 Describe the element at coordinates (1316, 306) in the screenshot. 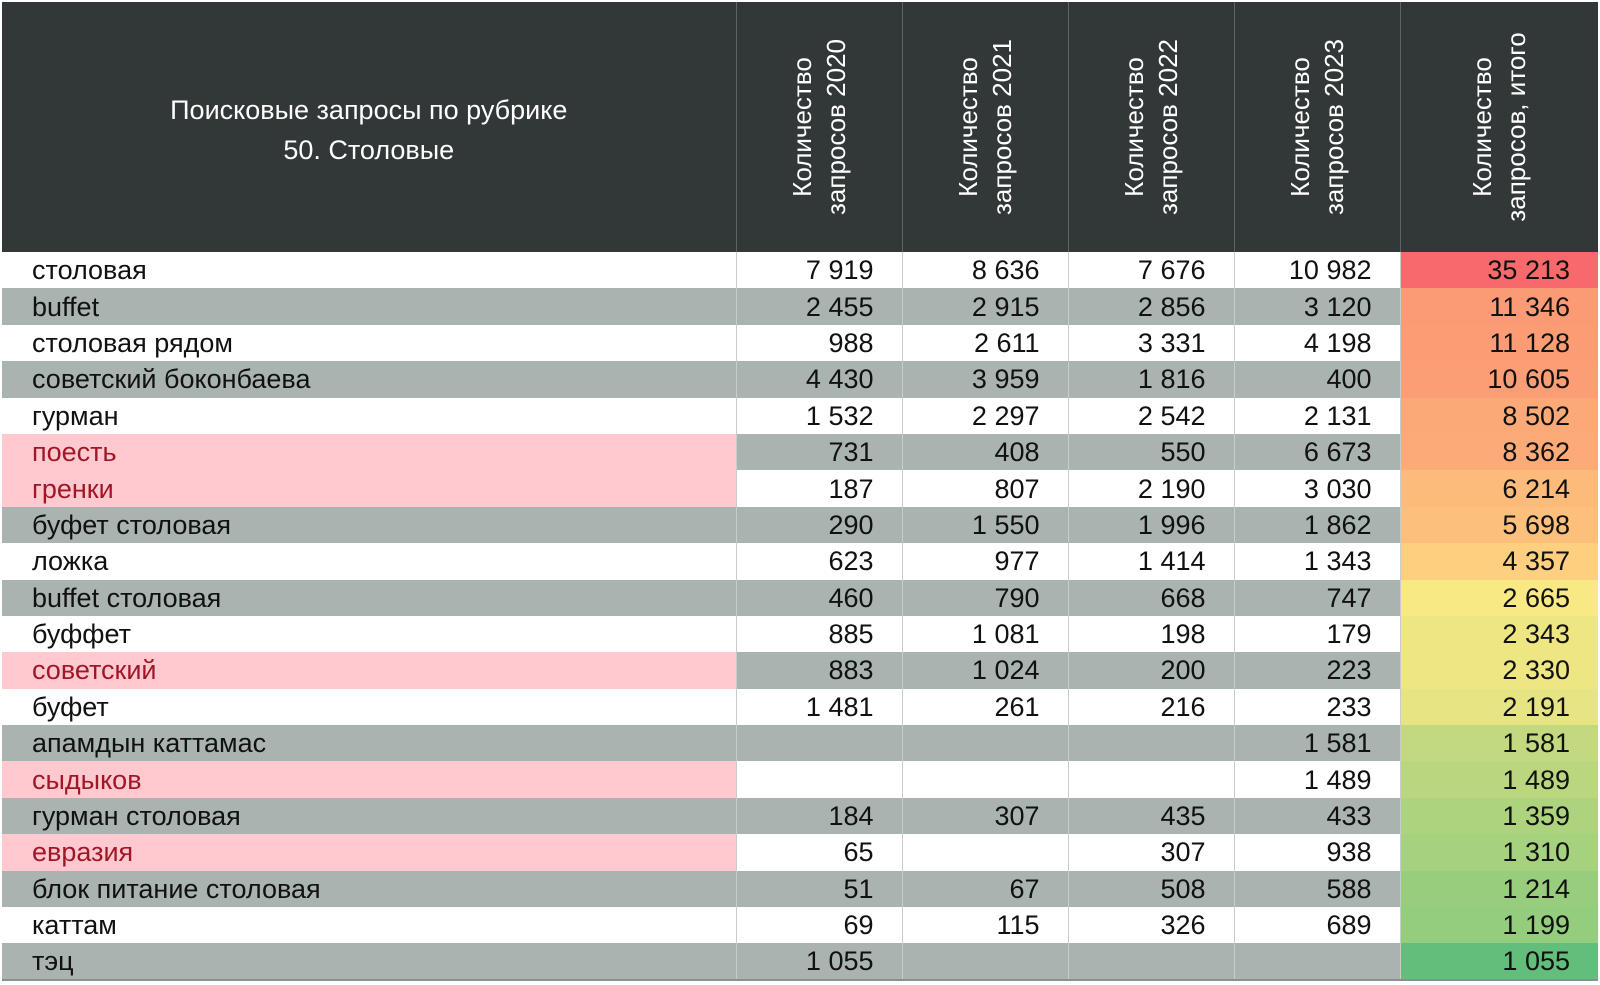

I see `count-2023-cell: 3 120` at that location.